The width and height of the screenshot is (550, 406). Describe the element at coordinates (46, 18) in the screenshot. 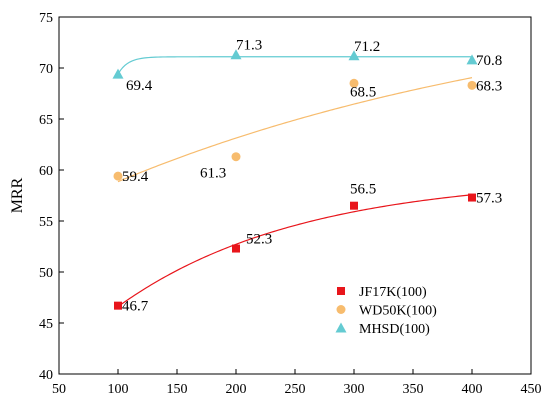

I see `y-tick-label: 75` at that location.